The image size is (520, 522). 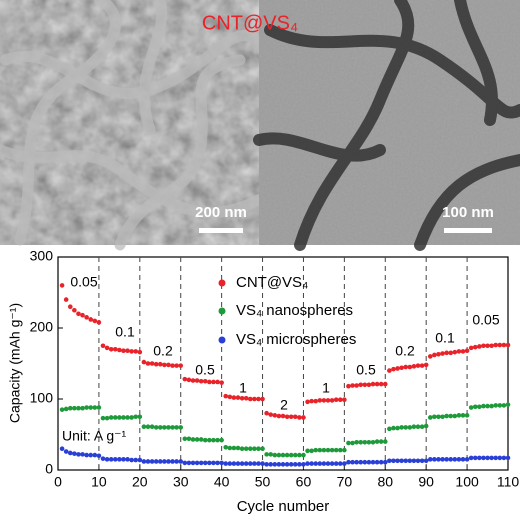 I want to click on annotation: 0.5, so click(x=366, y=370).